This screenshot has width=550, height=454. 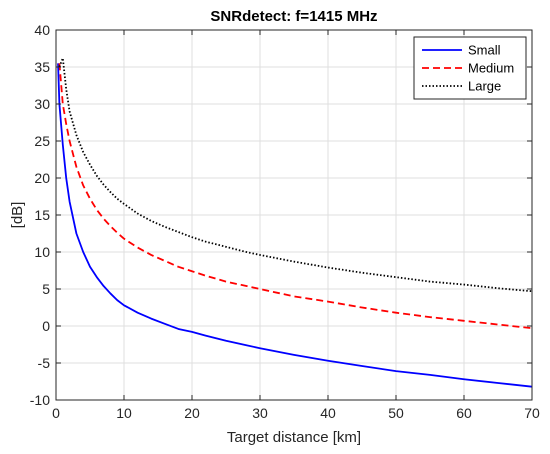 I want to click on legend-box, so click(x=470, y=68).